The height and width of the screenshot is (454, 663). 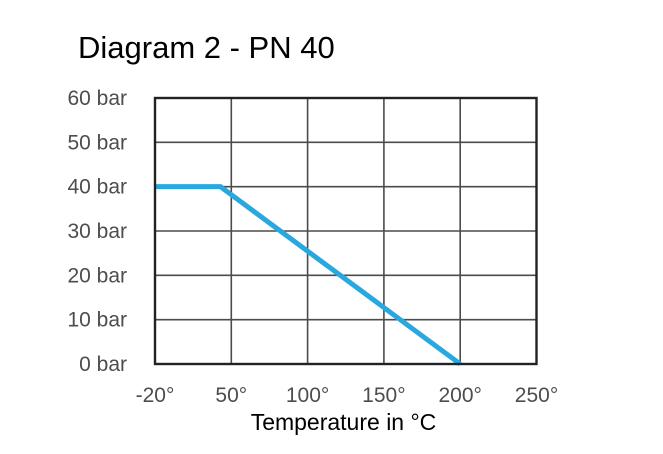 What do you see at coordinates (97, 187) in the screenshot?
I see `y-tick-label: 40 bar` at bounding box center [97, 187].